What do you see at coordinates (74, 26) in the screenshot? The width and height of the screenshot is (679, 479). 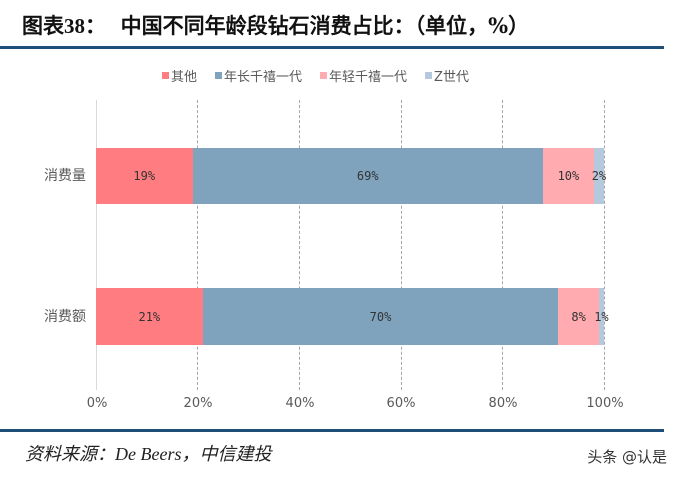 I see `title-number: 38` at bounding box center [74, 26].